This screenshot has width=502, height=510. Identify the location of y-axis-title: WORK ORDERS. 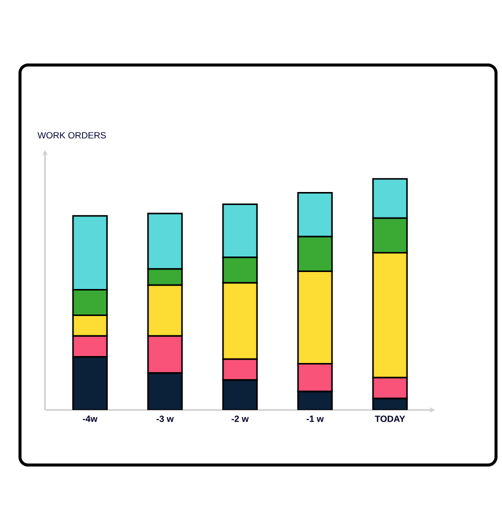
(72, 135).